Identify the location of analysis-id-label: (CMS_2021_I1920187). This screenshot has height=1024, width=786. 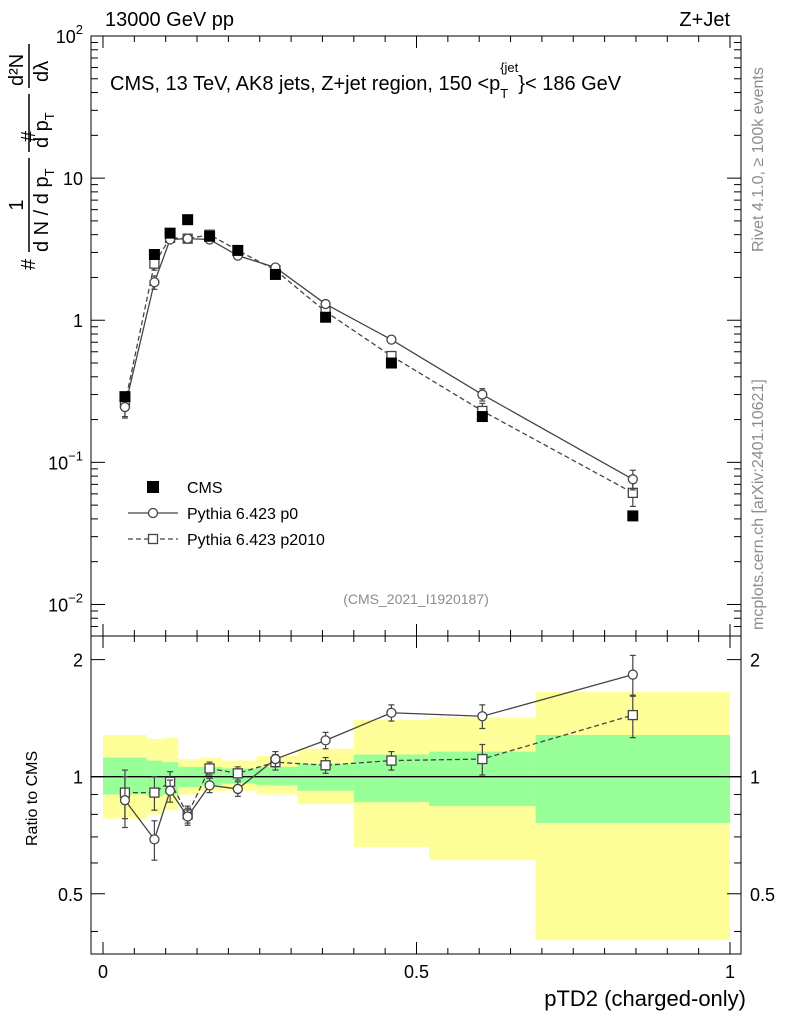
(416, 599).